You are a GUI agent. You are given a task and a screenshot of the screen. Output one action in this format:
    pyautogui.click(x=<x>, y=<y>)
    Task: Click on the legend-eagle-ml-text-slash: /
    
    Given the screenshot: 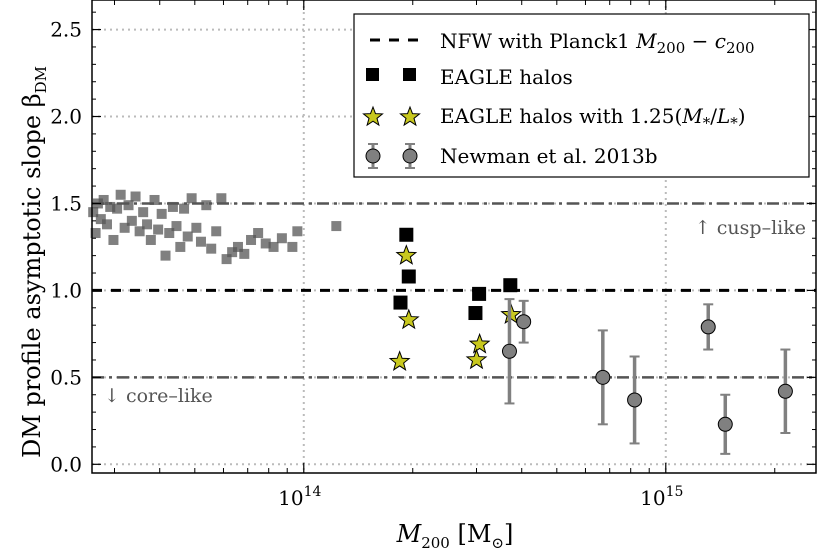 What is the action you would take?
    pyautogui.click(x=713, y=116)
    